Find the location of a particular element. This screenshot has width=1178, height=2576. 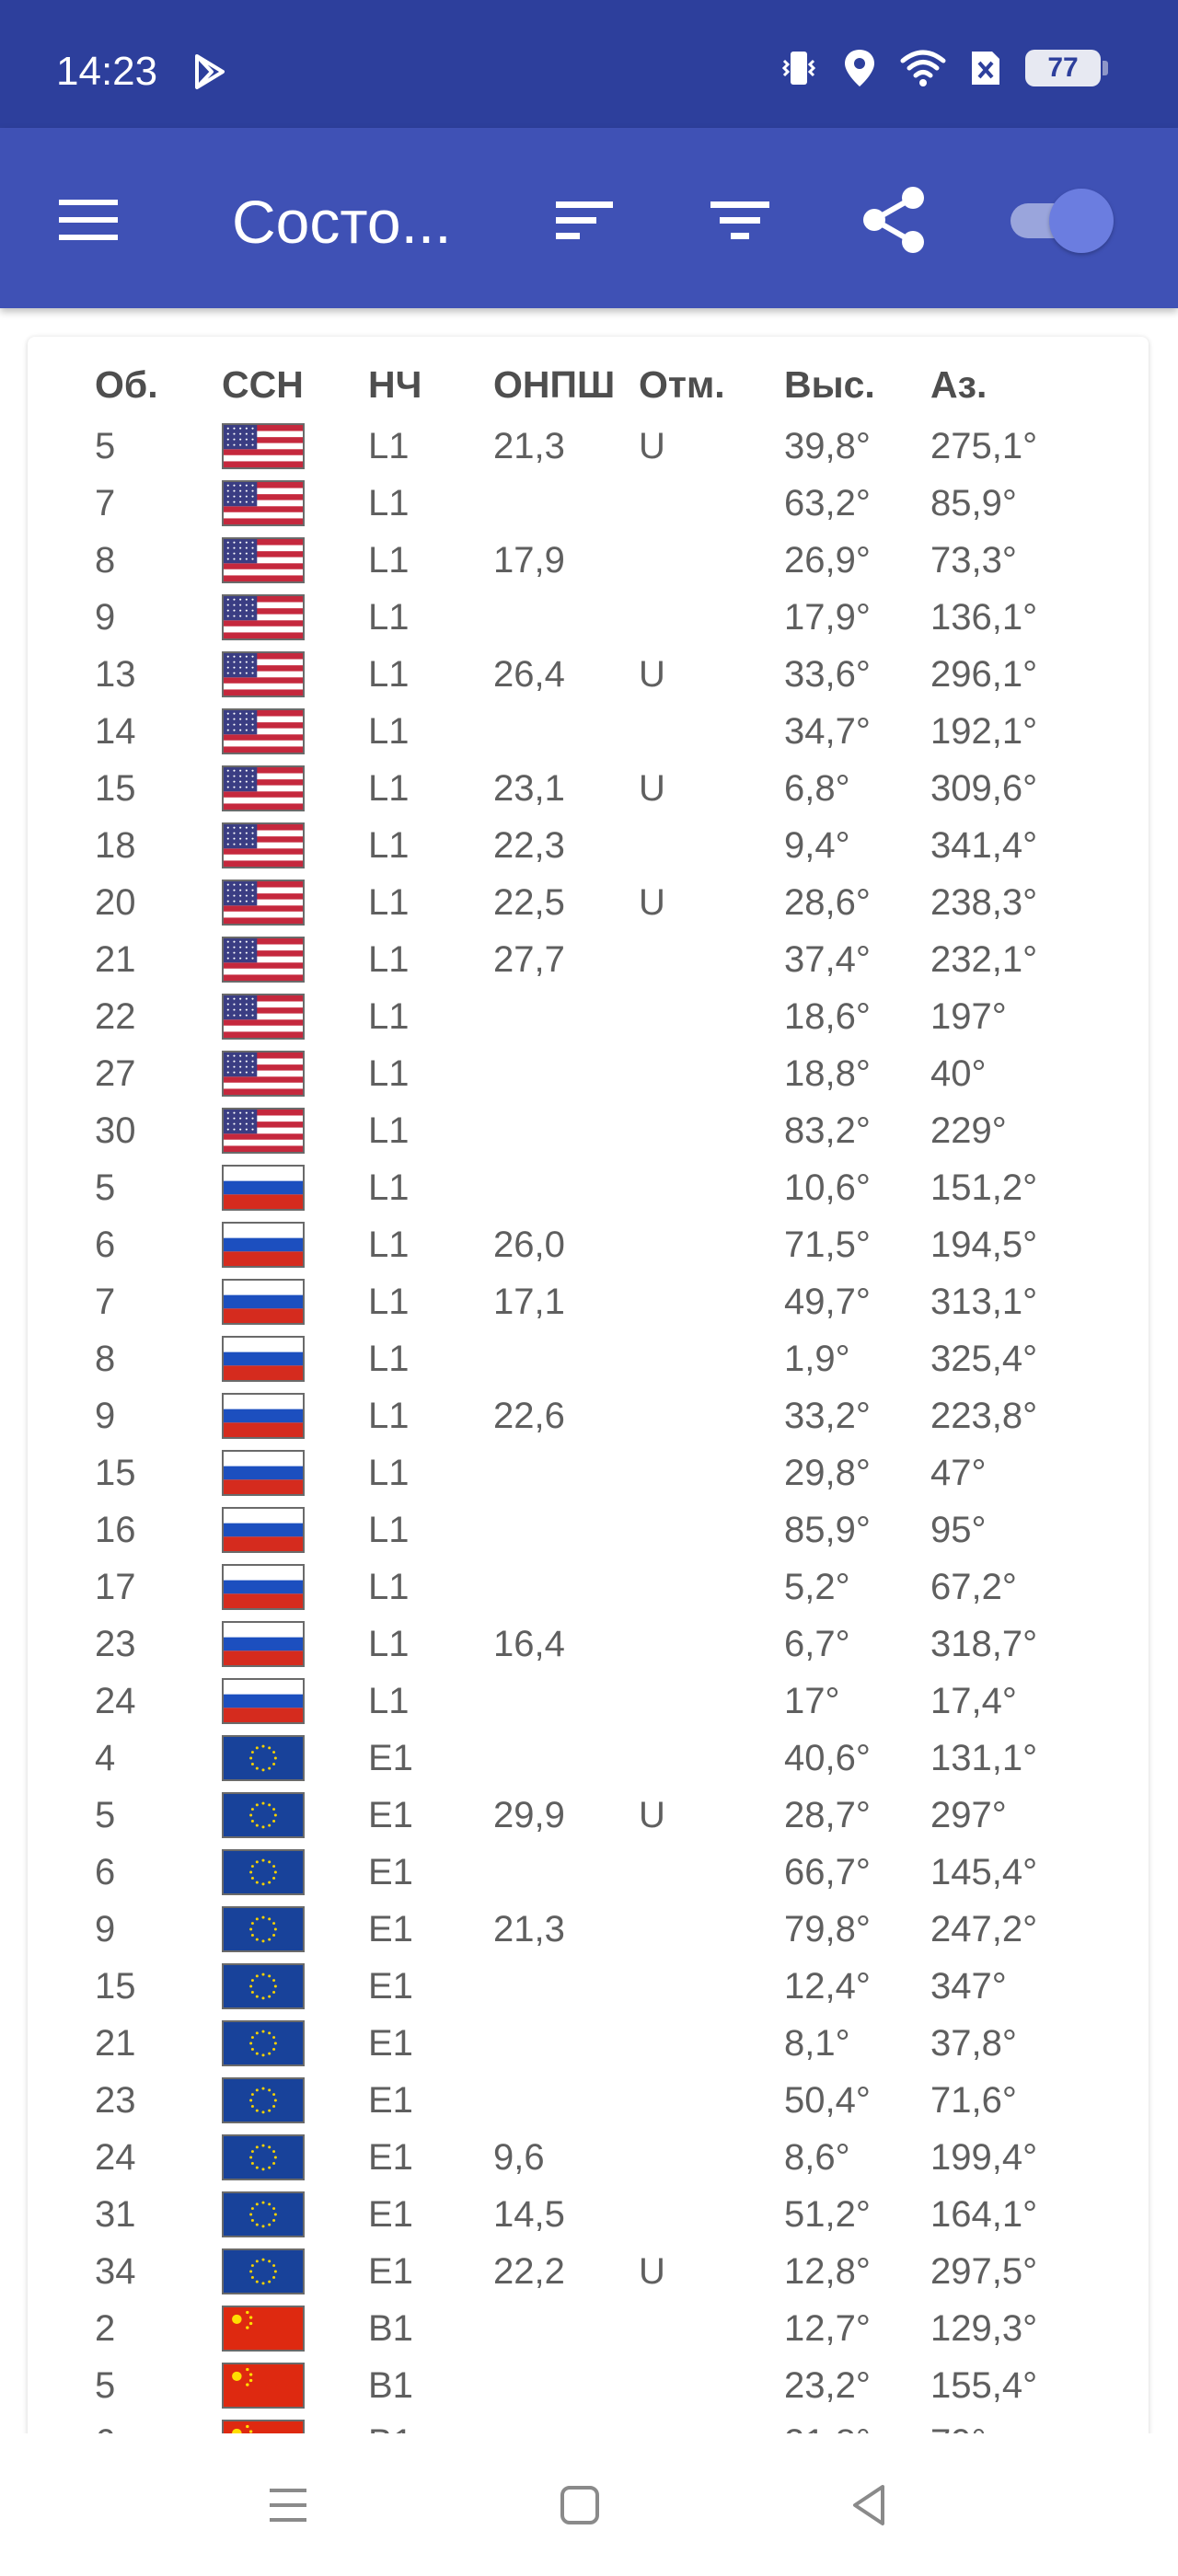

cell-ob: 8 is located at coordinates (105, 1359).